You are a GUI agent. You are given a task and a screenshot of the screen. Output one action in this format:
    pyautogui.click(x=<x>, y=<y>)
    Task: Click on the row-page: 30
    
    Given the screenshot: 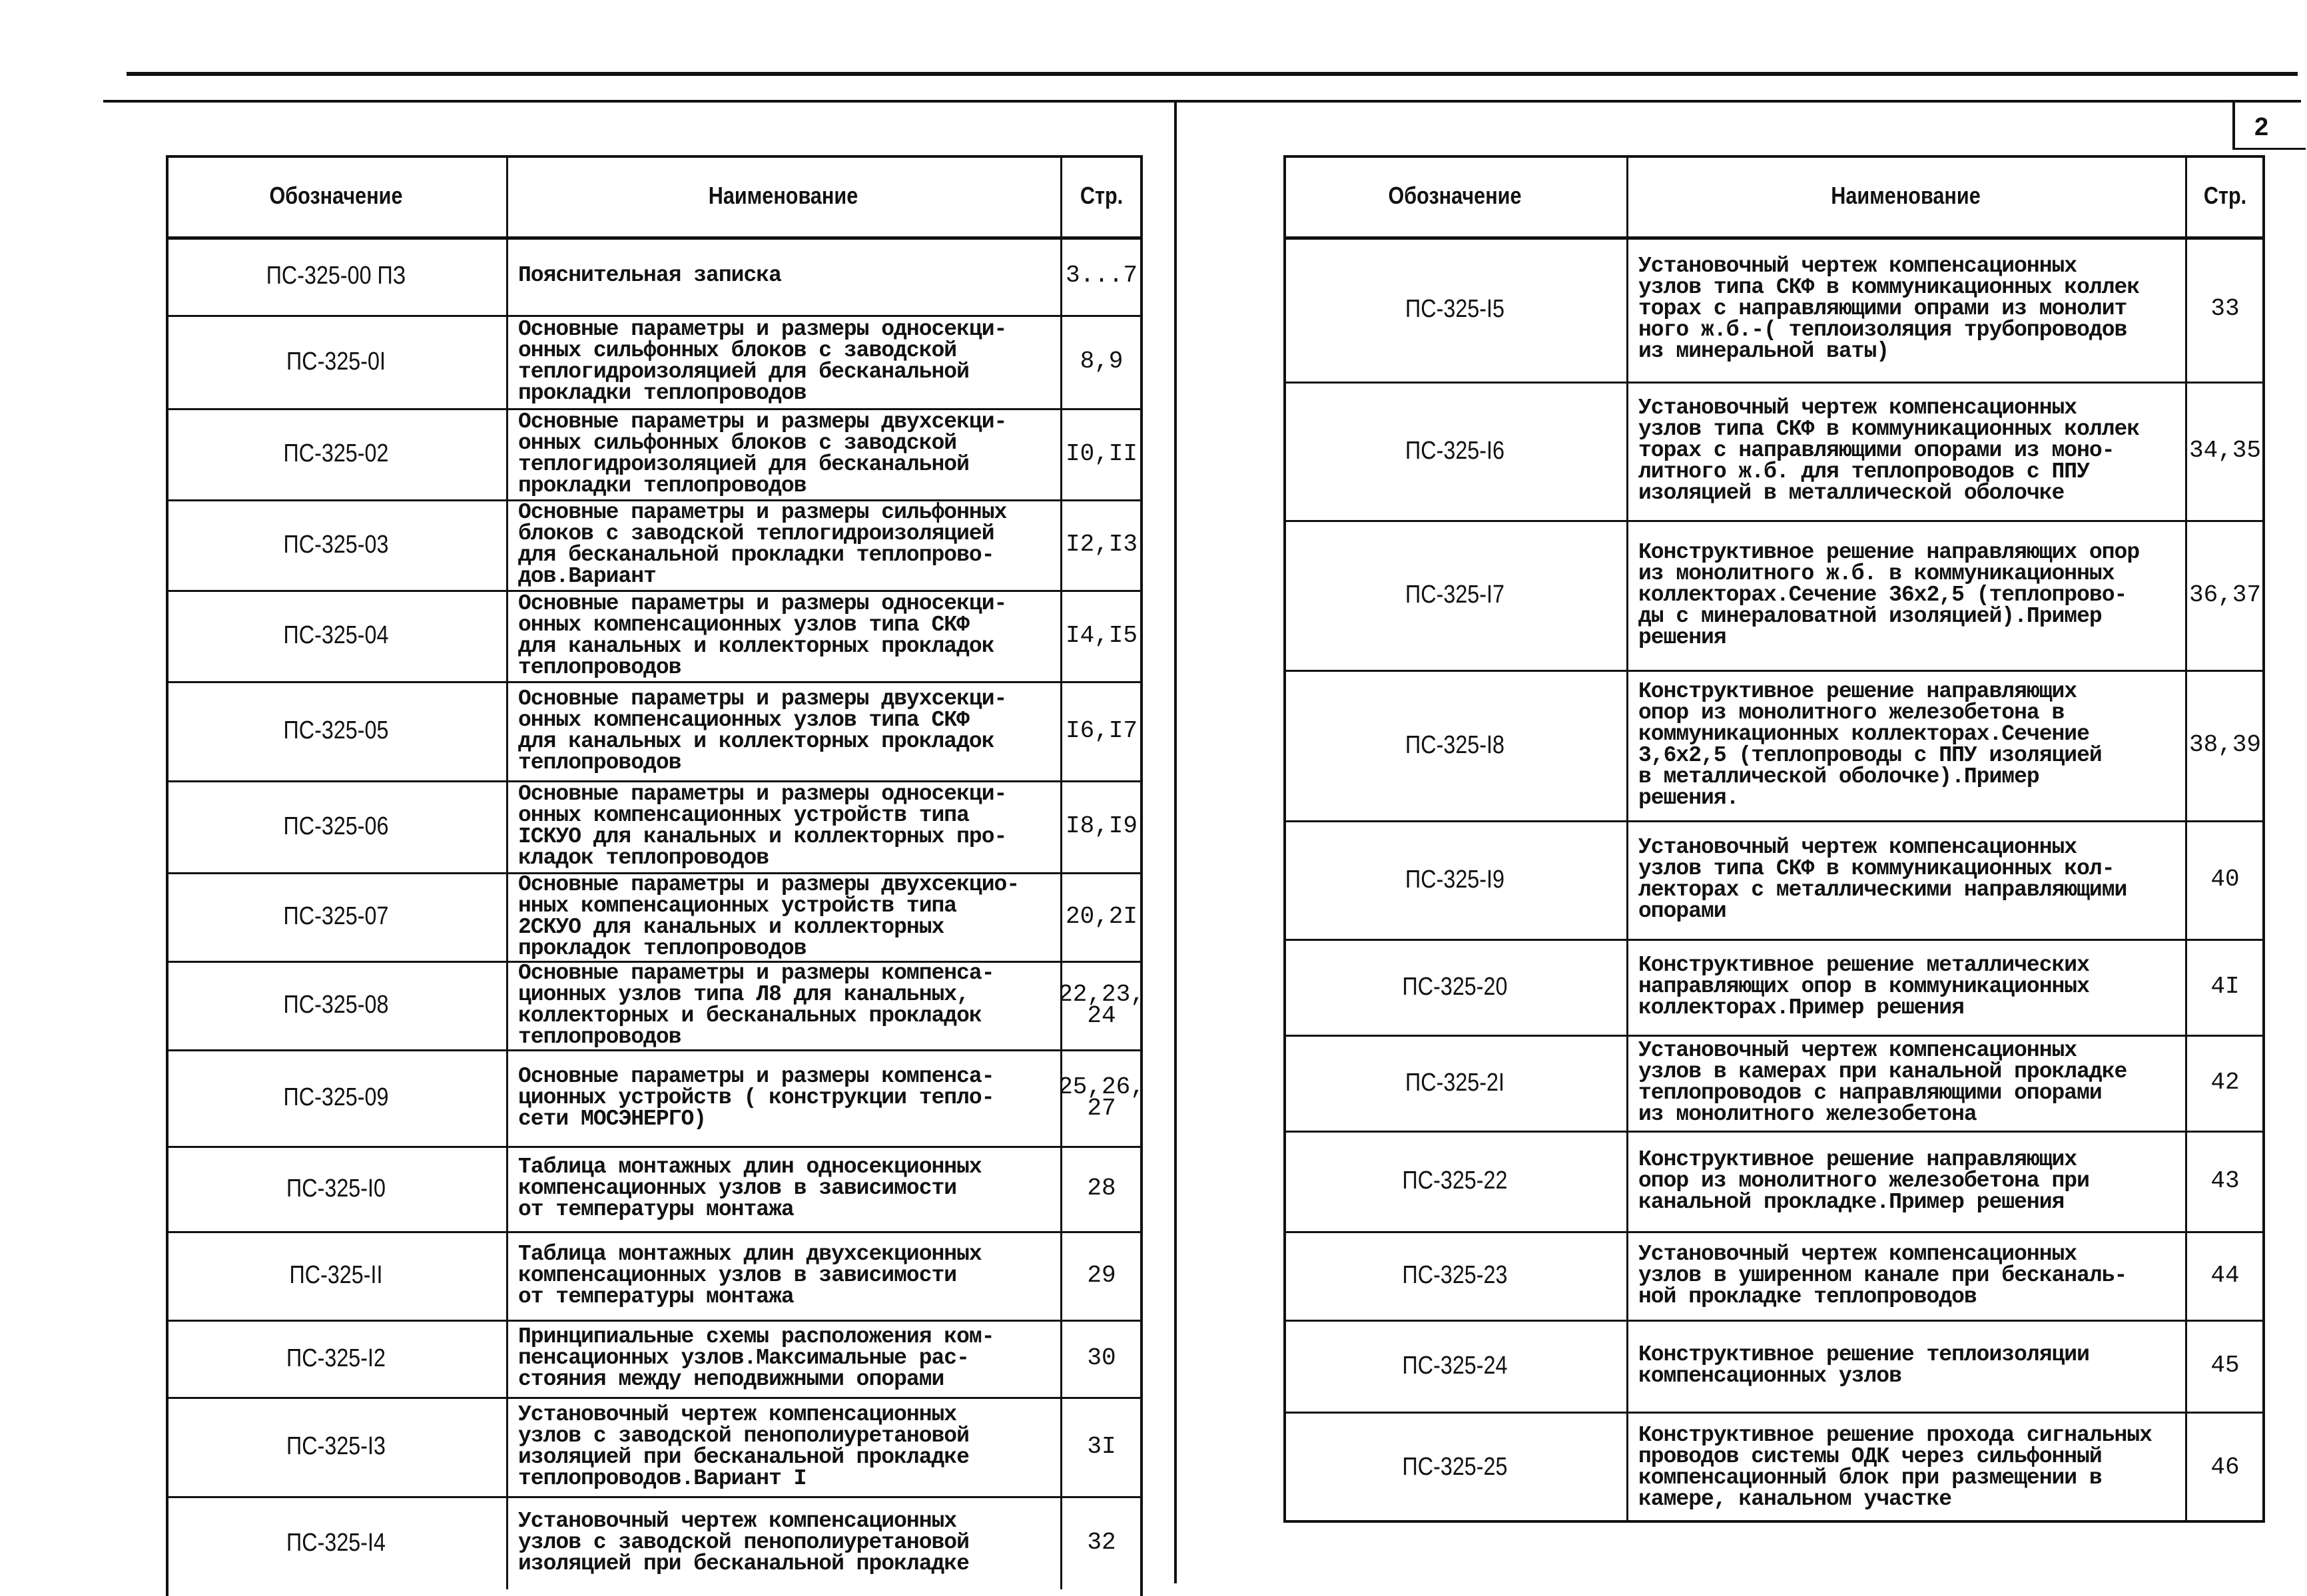 What is the action you would take?
    pyautogui.click(x=1102, y=1358)
    